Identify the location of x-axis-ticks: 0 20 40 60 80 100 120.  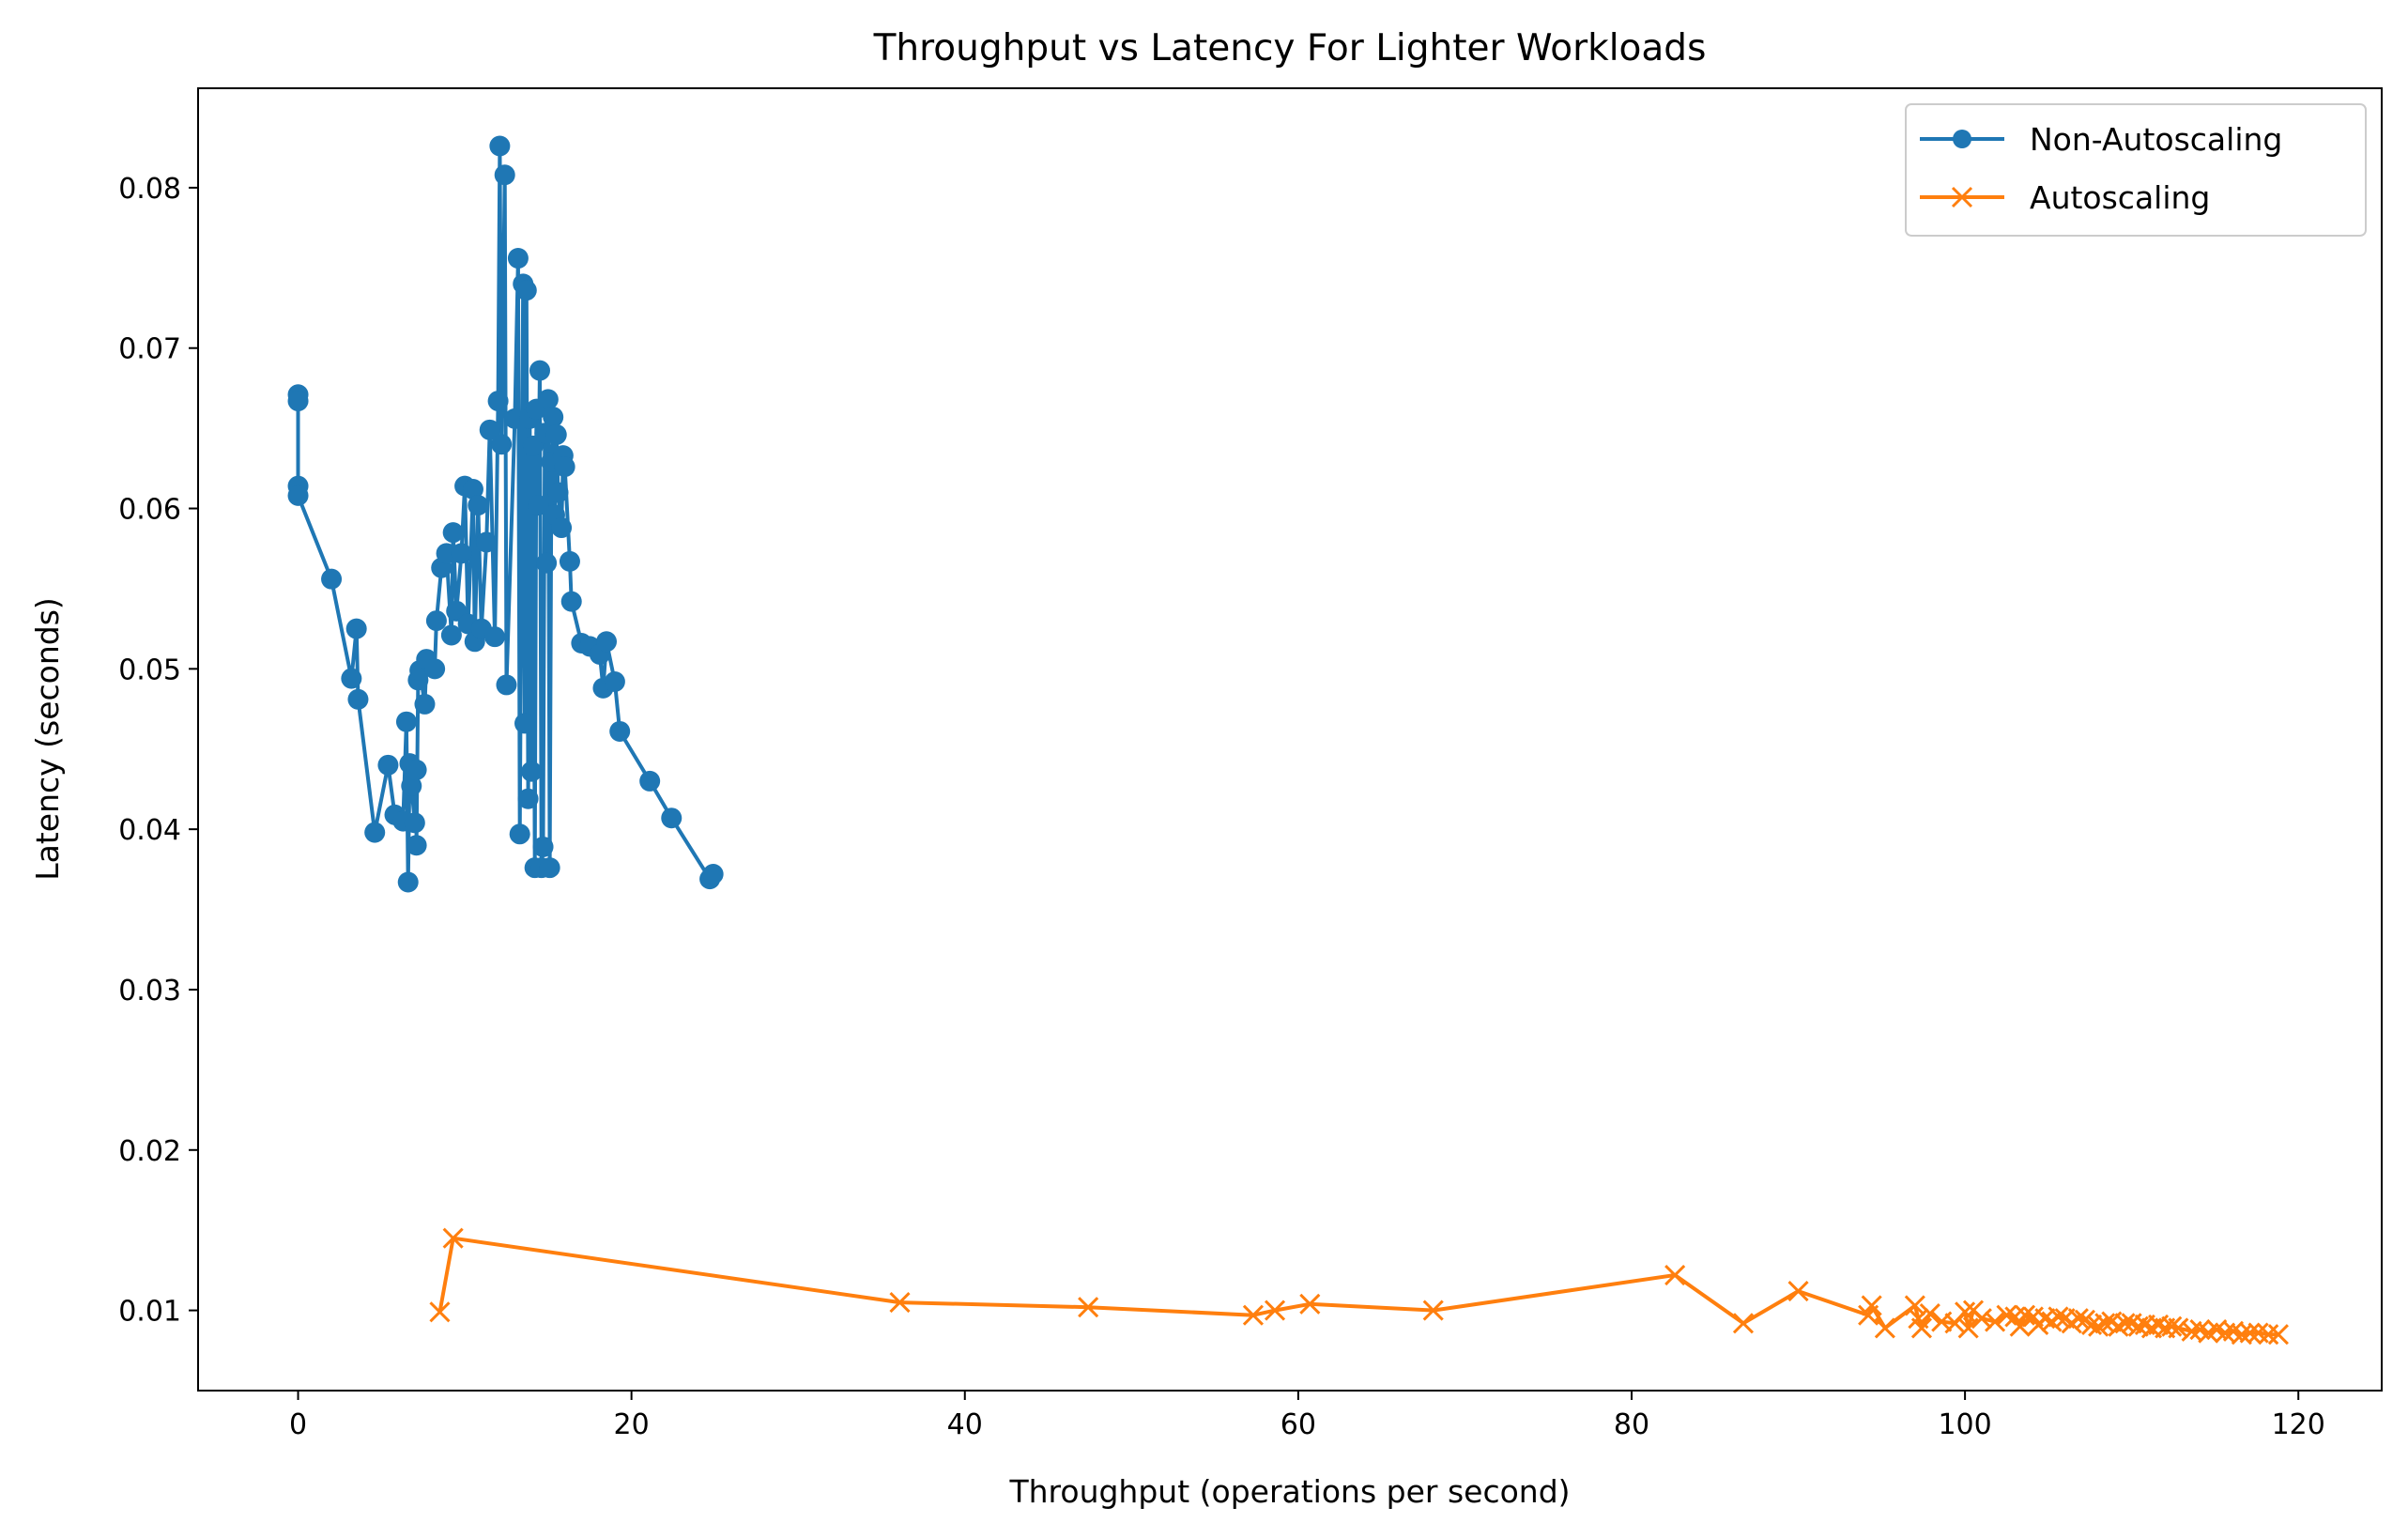
(1307, 1416).